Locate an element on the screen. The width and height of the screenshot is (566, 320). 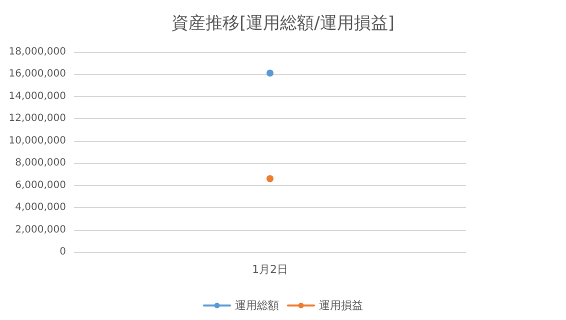
x-tick-label: 1月2日 is located at coordinates (270, 269).